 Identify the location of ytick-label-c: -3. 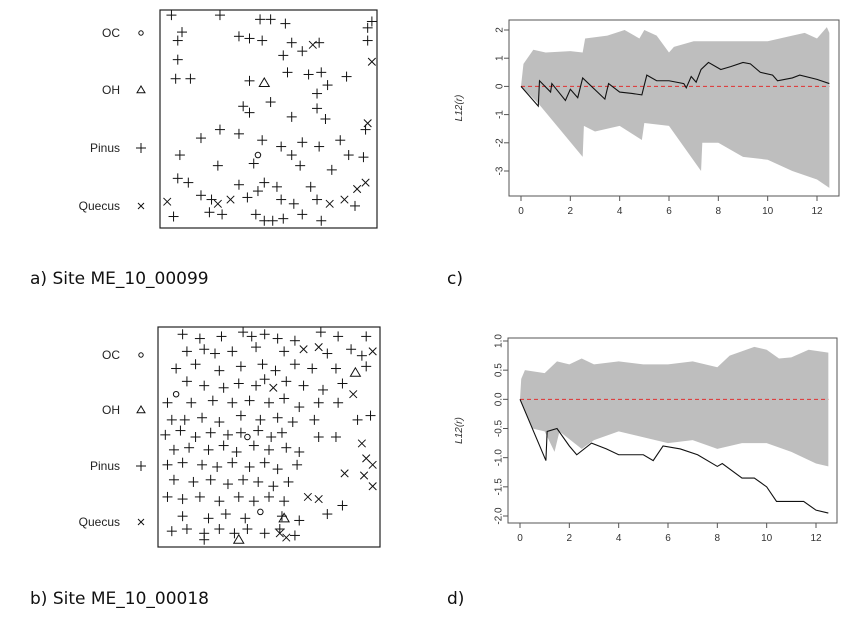
(500, 170).